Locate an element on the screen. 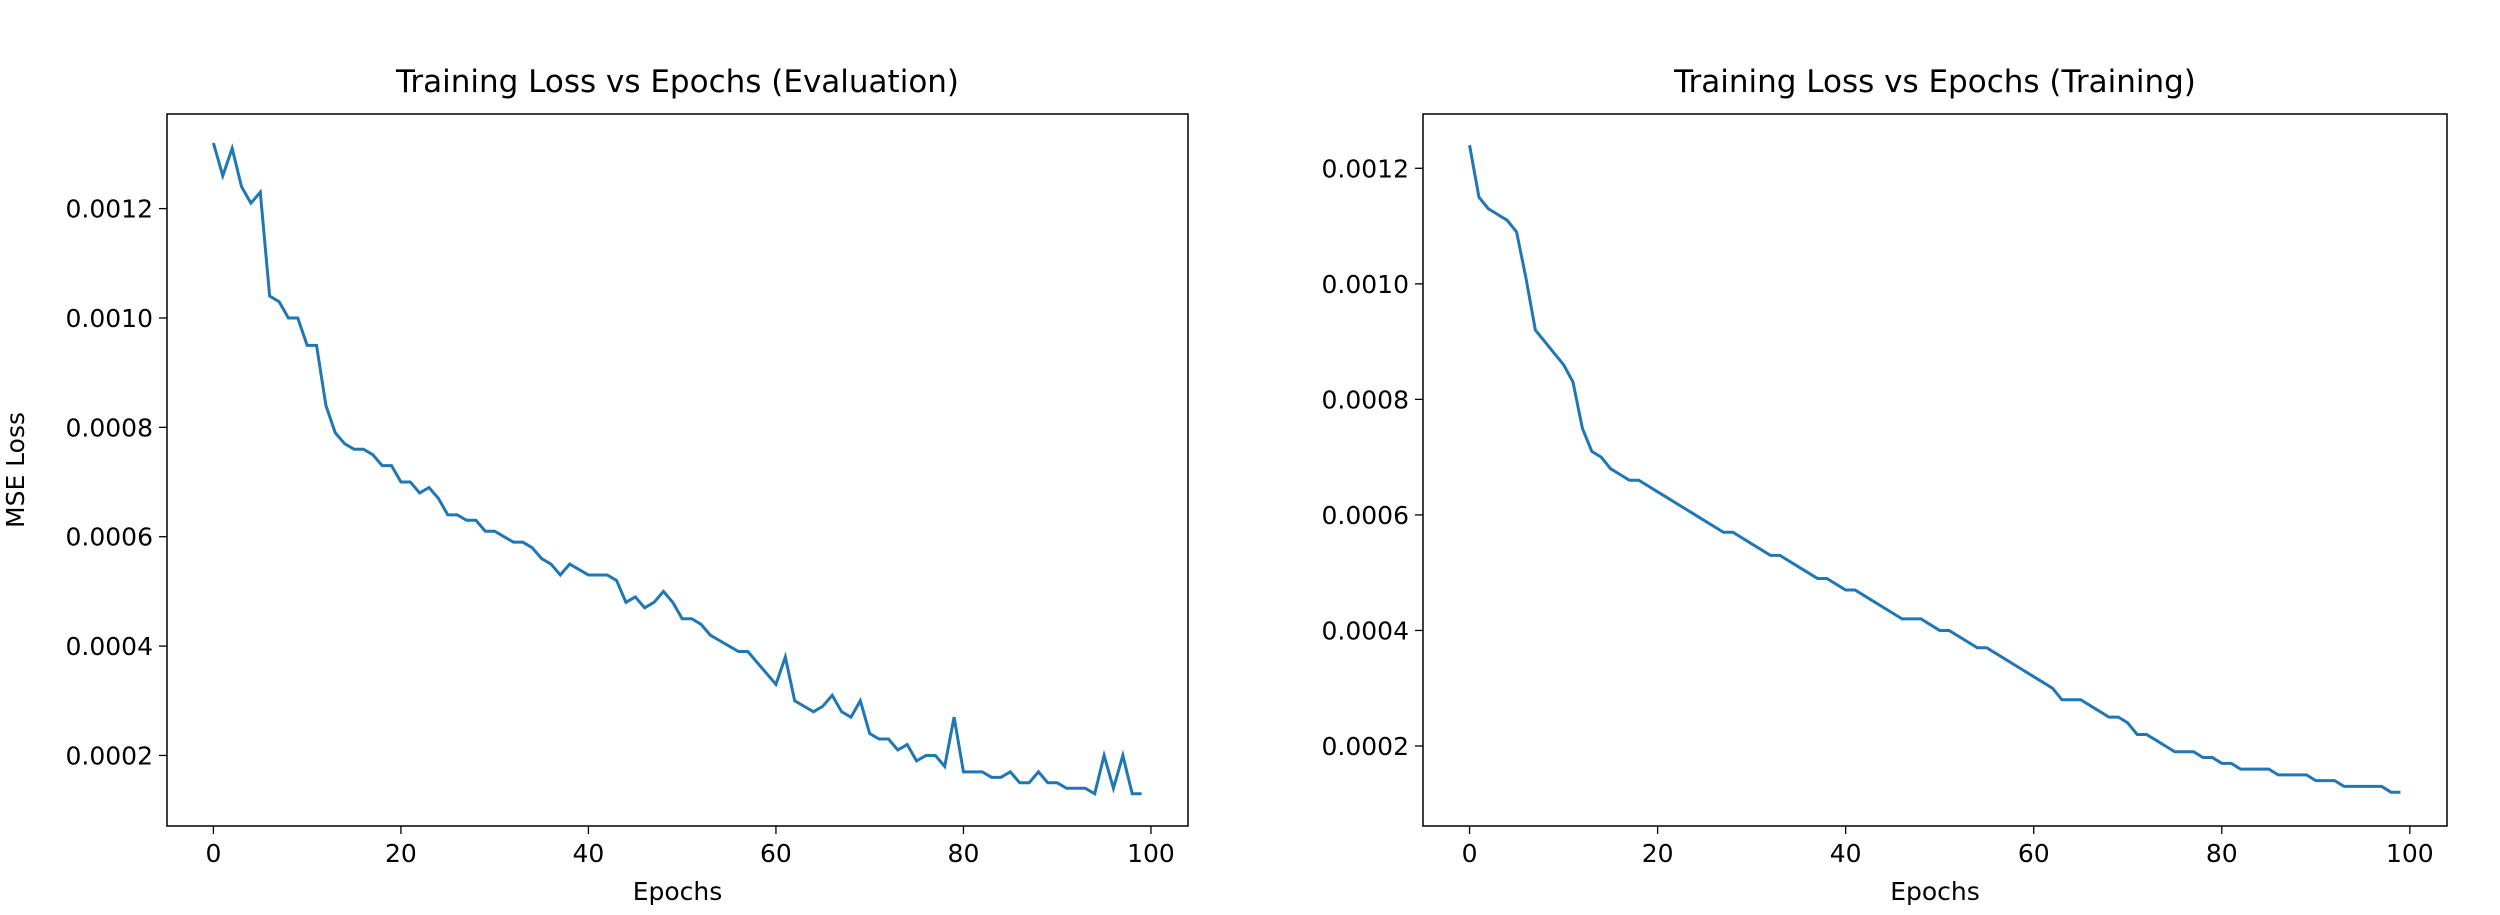  y-axis-label: MSE Loss is located at coordinates (15, 470).